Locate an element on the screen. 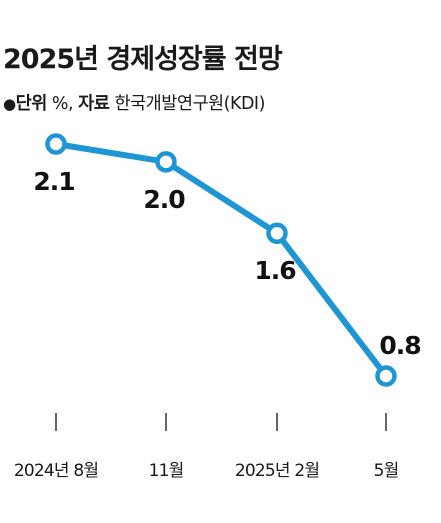  data-value-label: 2.1 is located at coordinates (53, 181).